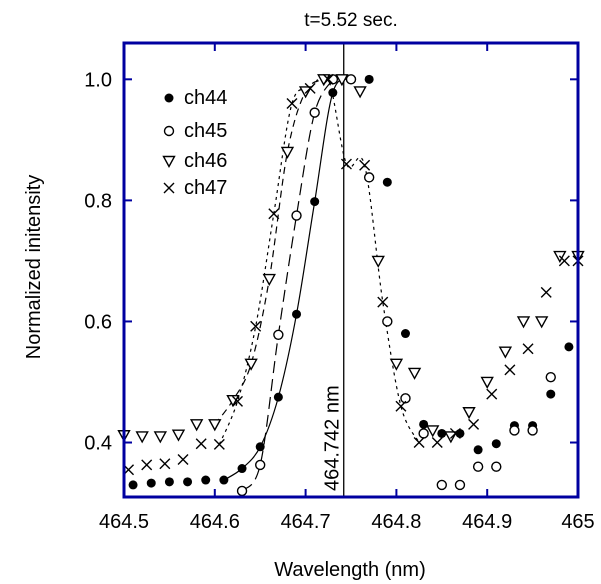  Describe the element at coordinates (169, 131) in the screenshot. I see `legend-marker-ch45` at that location.